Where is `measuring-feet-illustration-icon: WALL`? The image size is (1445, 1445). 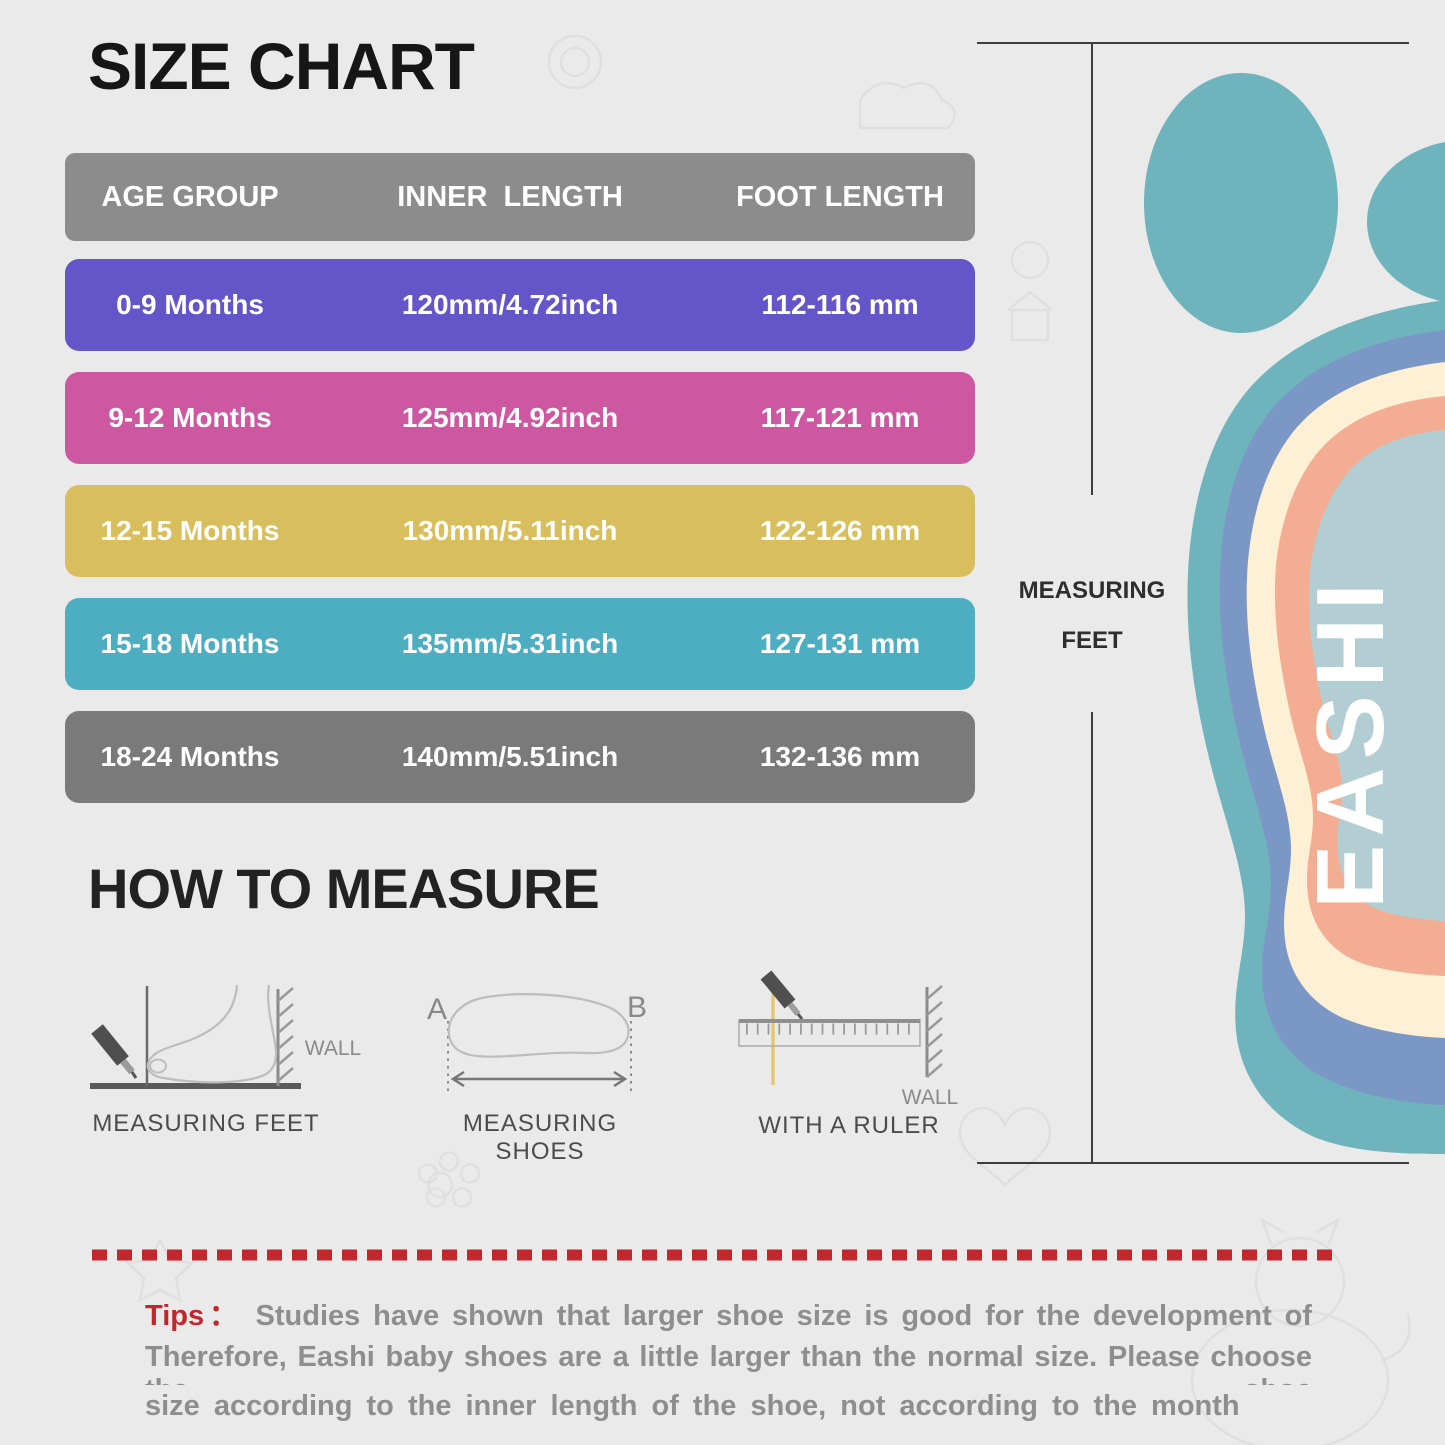
measuring-feet-illustration-icon: WALL is located at coordinates (225, 1036).